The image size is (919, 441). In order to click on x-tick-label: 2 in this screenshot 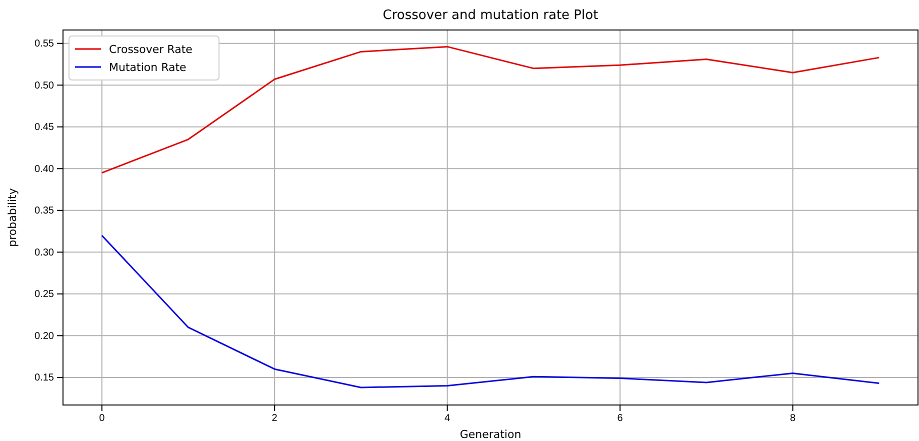, I will do `click(275, 418)`.